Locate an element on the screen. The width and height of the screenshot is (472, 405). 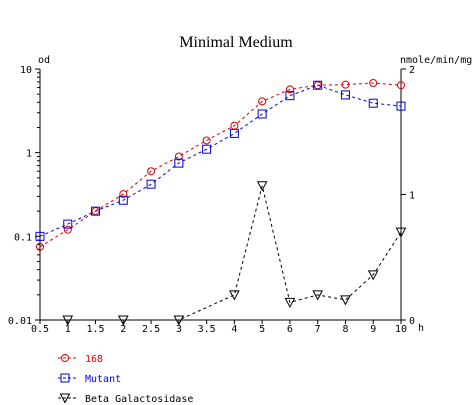
y-left-tick-label: 1 is located at coordinates (29, 154).